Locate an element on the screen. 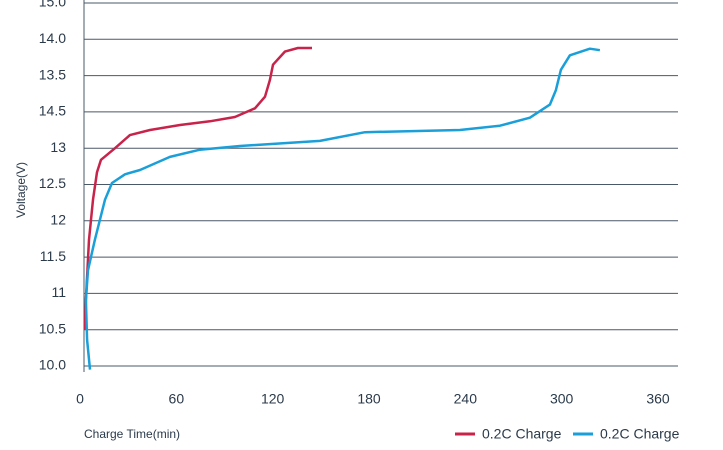  x-tick-label: 60 is located at coordinates (177, 399).